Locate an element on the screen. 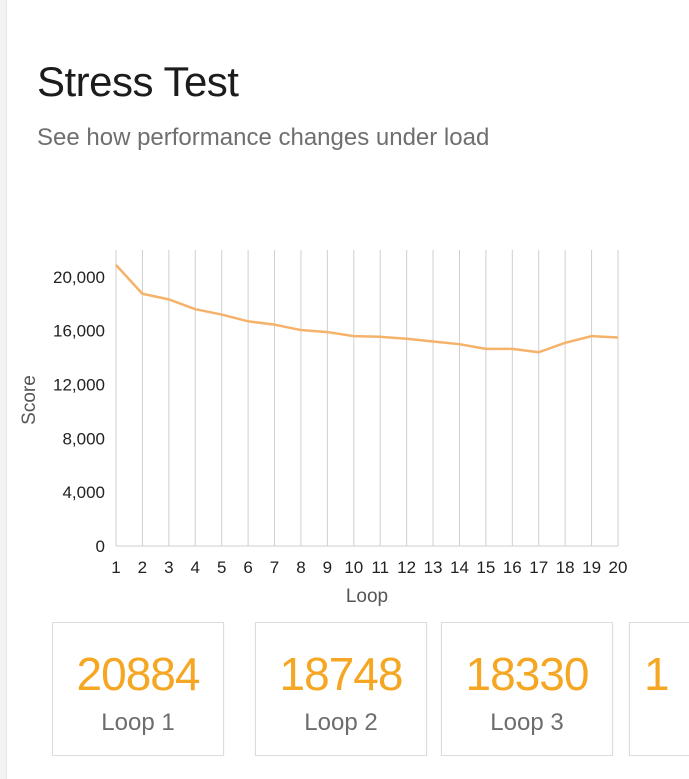 This screenshot has width=689, height=779. y-tick-label: 20,000 is located at coordinates (79, 277).